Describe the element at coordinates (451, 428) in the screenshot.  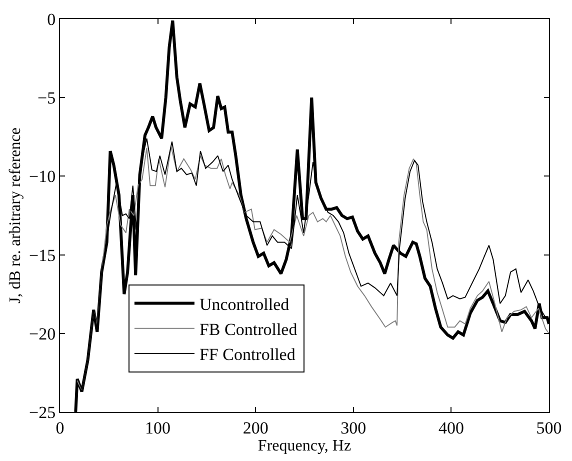
I see `x-tick-label: 400` at that location.